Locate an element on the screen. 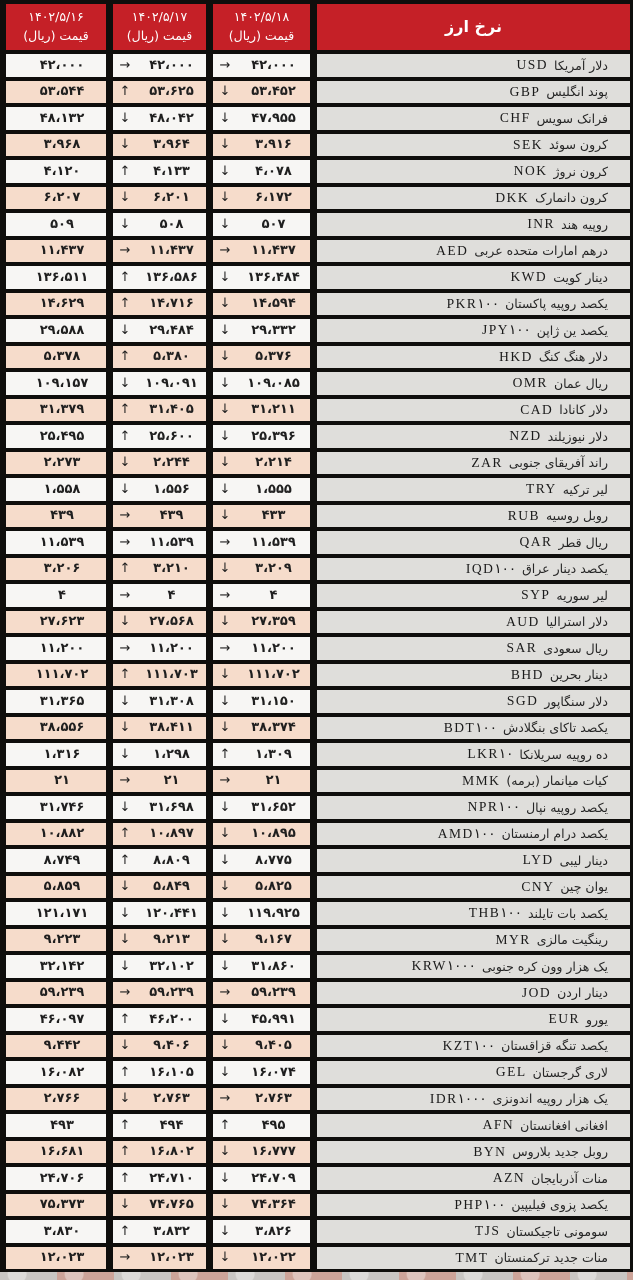  currency-cell: AUD دلار استرالیا is located at coordinates (473, 621).